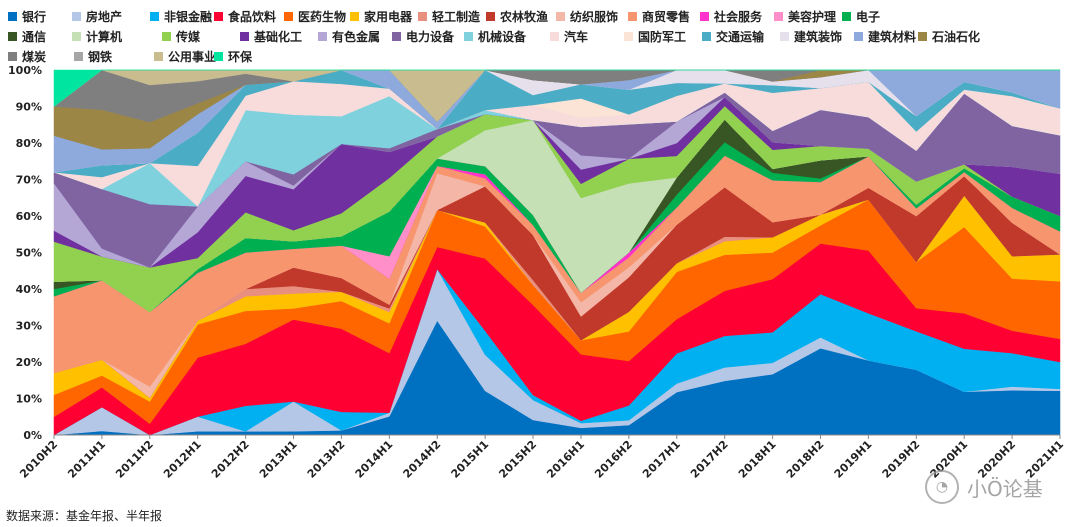 The image size is (1080, 527). Describe the element at coordinates (556, 88) in the screenshot. I see `area-series` at that location.